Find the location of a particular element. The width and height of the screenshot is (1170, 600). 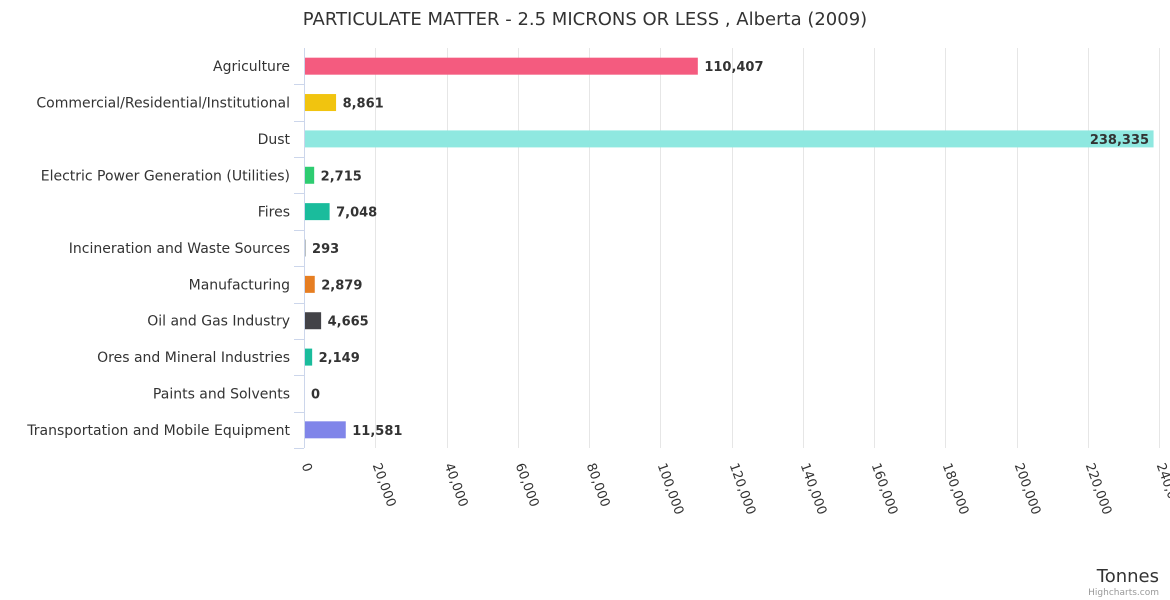

category-label: Oil and Gas Industry is located at coordinates (218, 322).